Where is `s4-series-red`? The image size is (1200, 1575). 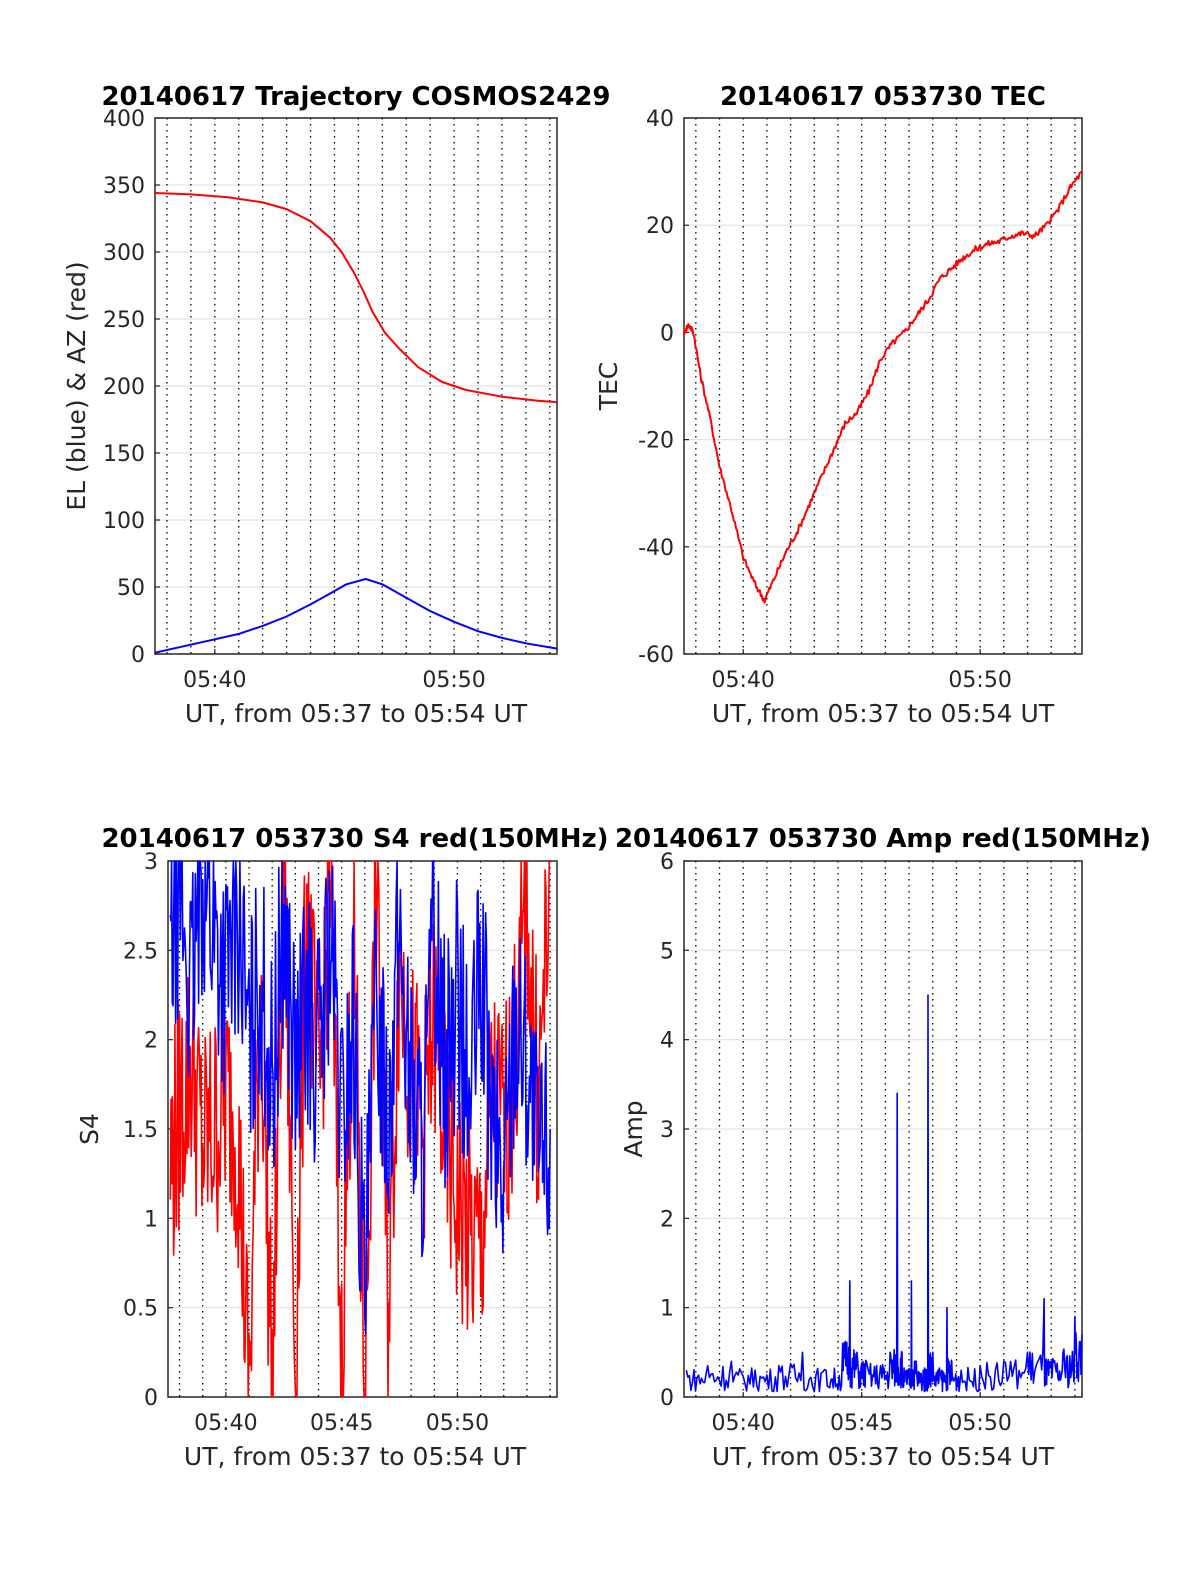 s4-series-red is located at coordinates (360, 1129).